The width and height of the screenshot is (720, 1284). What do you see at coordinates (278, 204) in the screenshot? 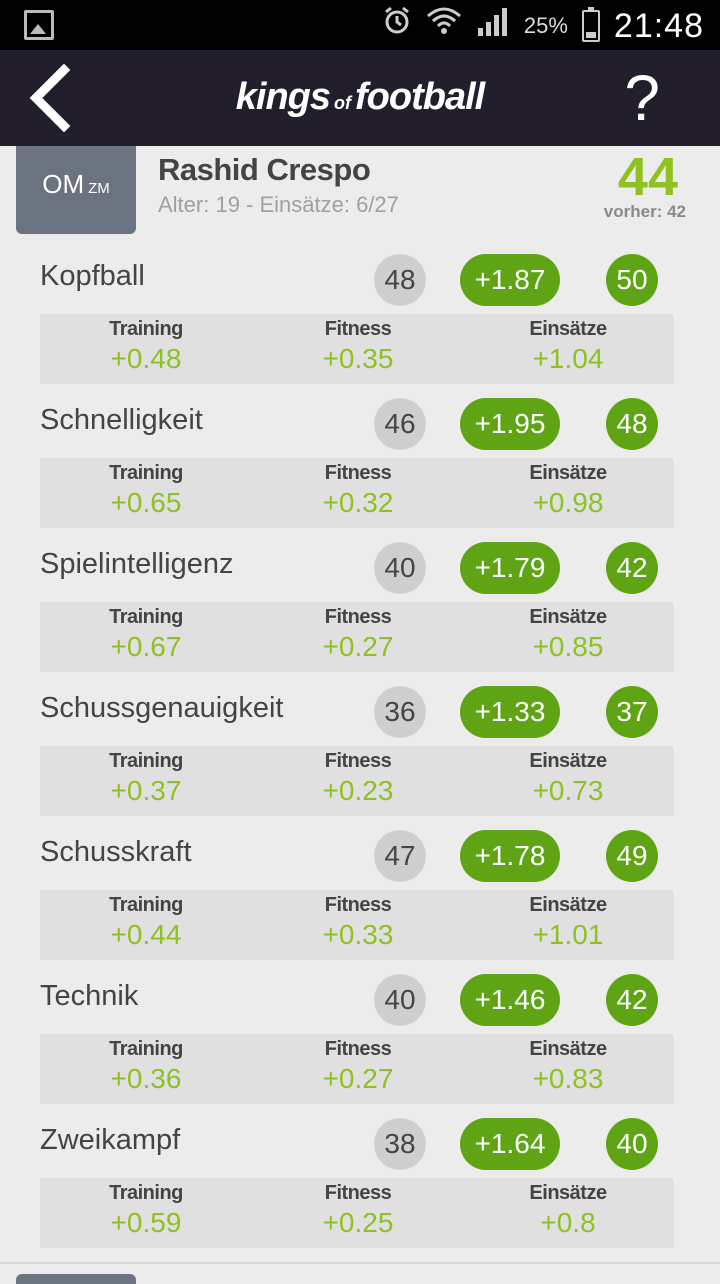
I see `player-meta: Alter: 19 - Einsätze: 6/27` at bounding box center [278, 204].